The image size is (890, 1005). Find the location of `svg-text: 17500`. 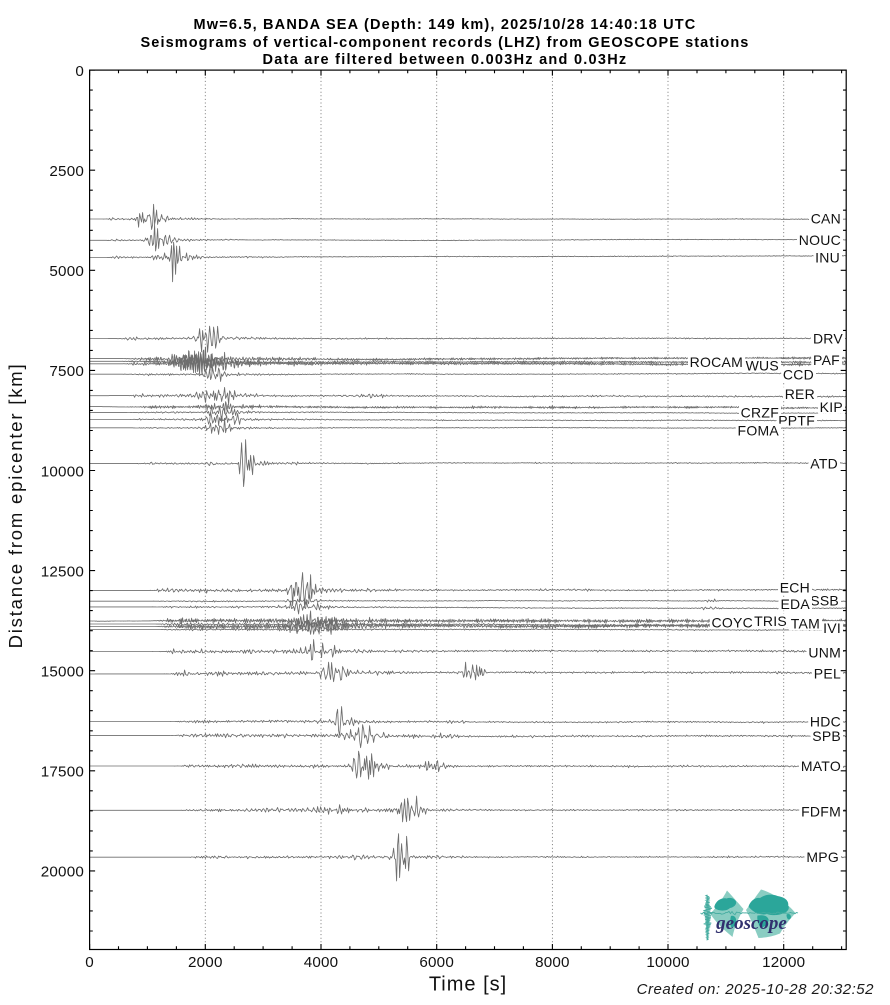

svg-text: 17500 is located at coordinates (62, 772).